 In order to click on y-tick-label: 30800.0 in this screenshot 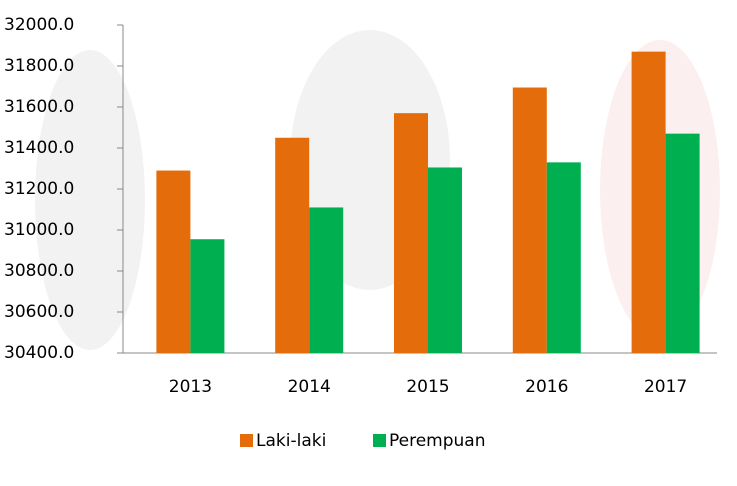, I will do `click(39, 271)`.